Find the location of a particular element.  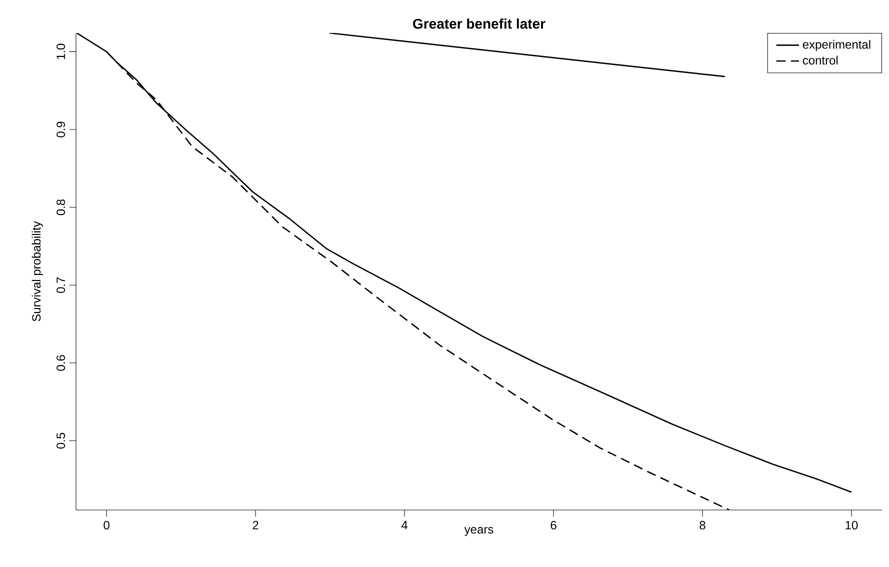

legend-label: experimental is located at coordinates (836, 46).